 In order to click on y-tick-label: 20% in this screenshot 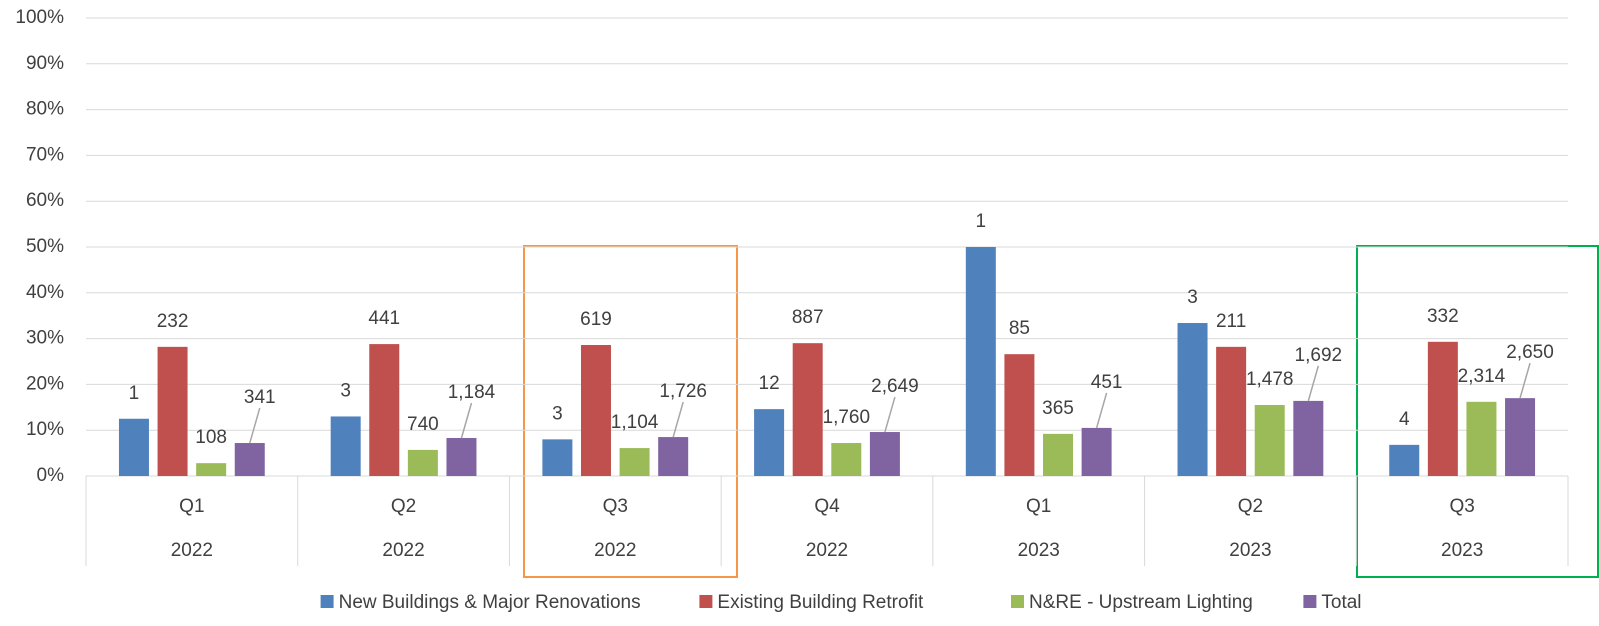, I will do `click(45, 383)`.